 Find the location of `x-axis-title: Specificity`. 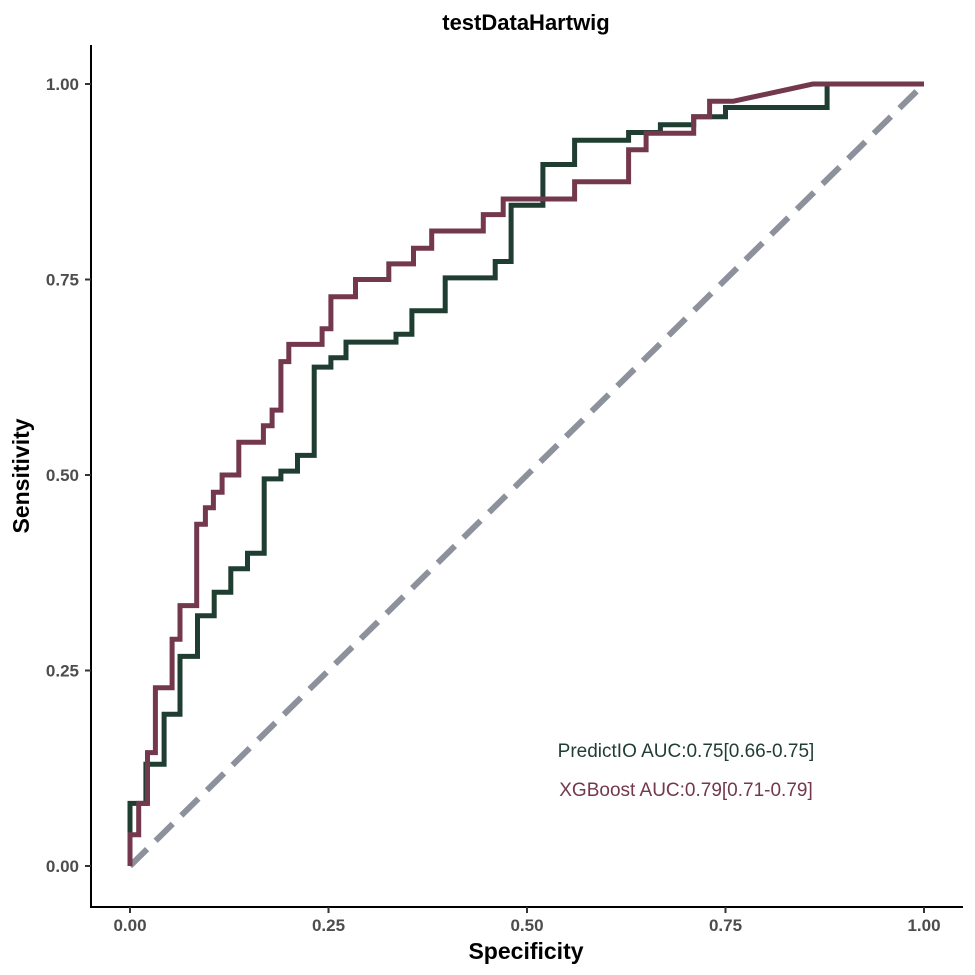

x-axis-title: Specificity is located at coordinates (525, 951).